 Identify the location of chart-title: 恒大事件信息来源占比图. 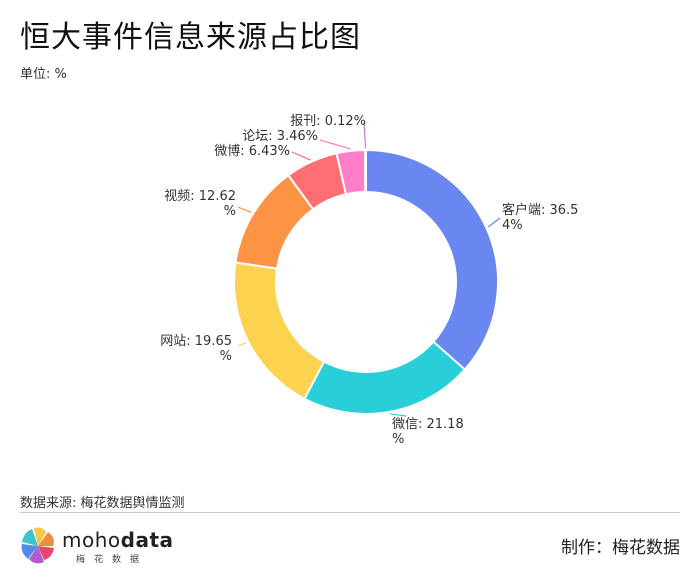
(190, 37).